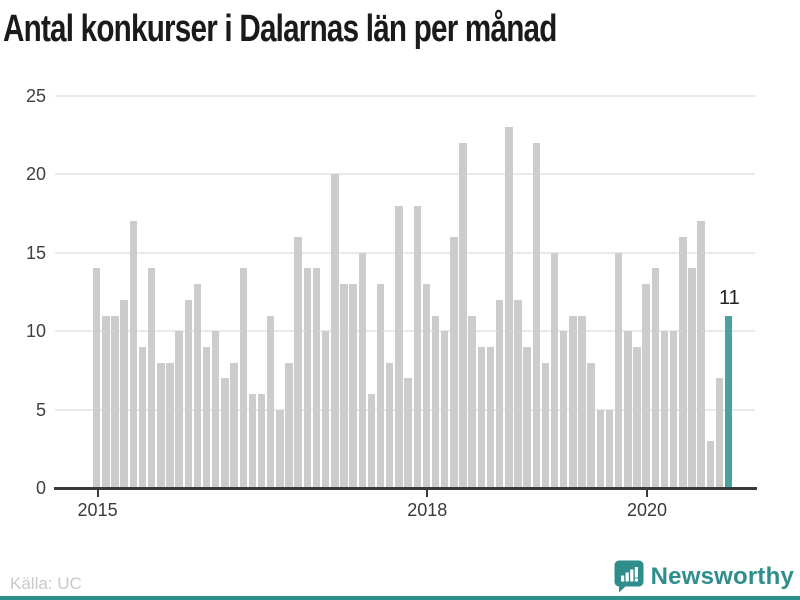  What do you see at coordinates (35, 96) in the screenshot?
I see `y-axis-tick-label: 25` at bounding box center [35, 96].